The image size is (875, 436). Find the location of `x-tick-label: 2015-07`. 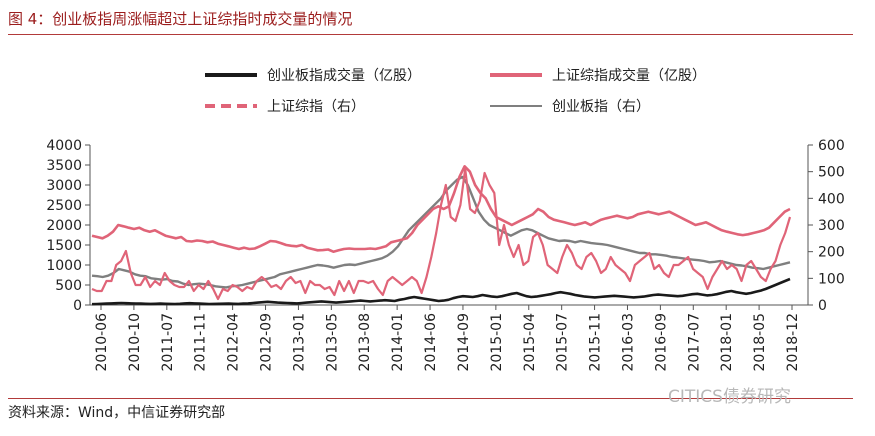

x-tick-label: 2015-07 is located at coordinates (563, 342).